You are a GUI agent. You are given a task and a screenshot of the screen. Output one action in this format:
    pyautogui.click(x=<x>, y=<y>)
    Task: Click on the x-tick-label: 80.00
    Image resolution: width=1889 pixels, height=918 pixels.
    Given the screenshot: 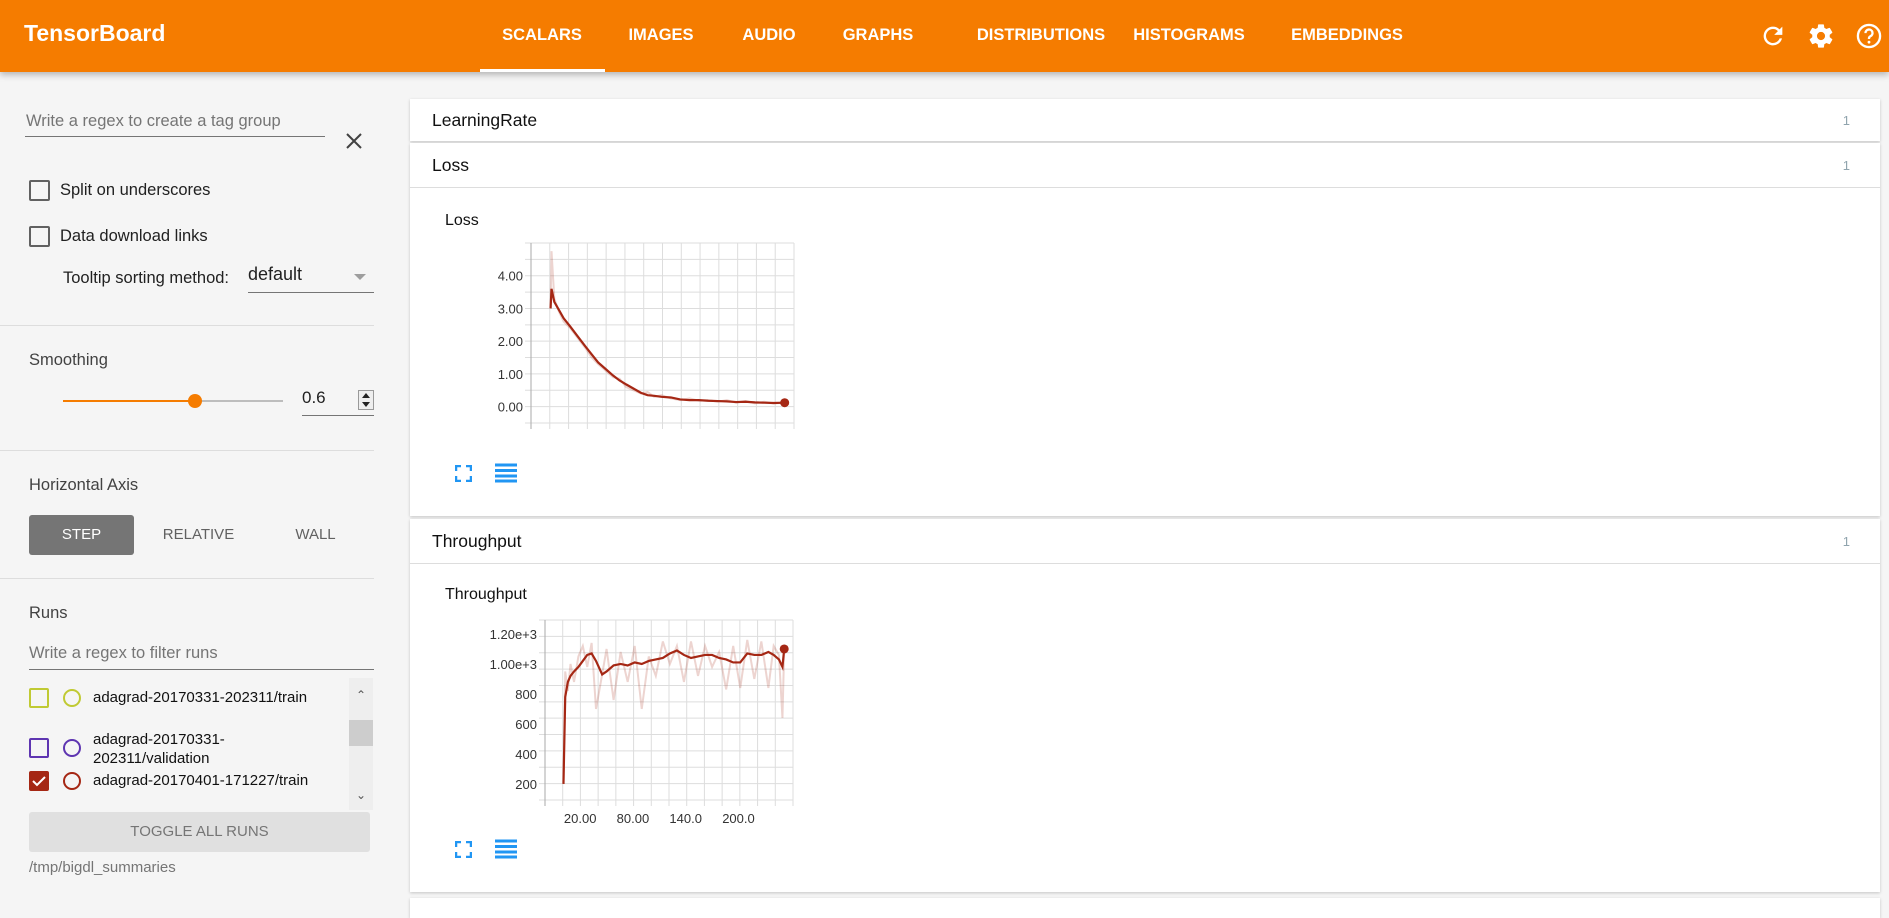 What is the action you would take?
    pyautogui.click(x=633, y=818)
    